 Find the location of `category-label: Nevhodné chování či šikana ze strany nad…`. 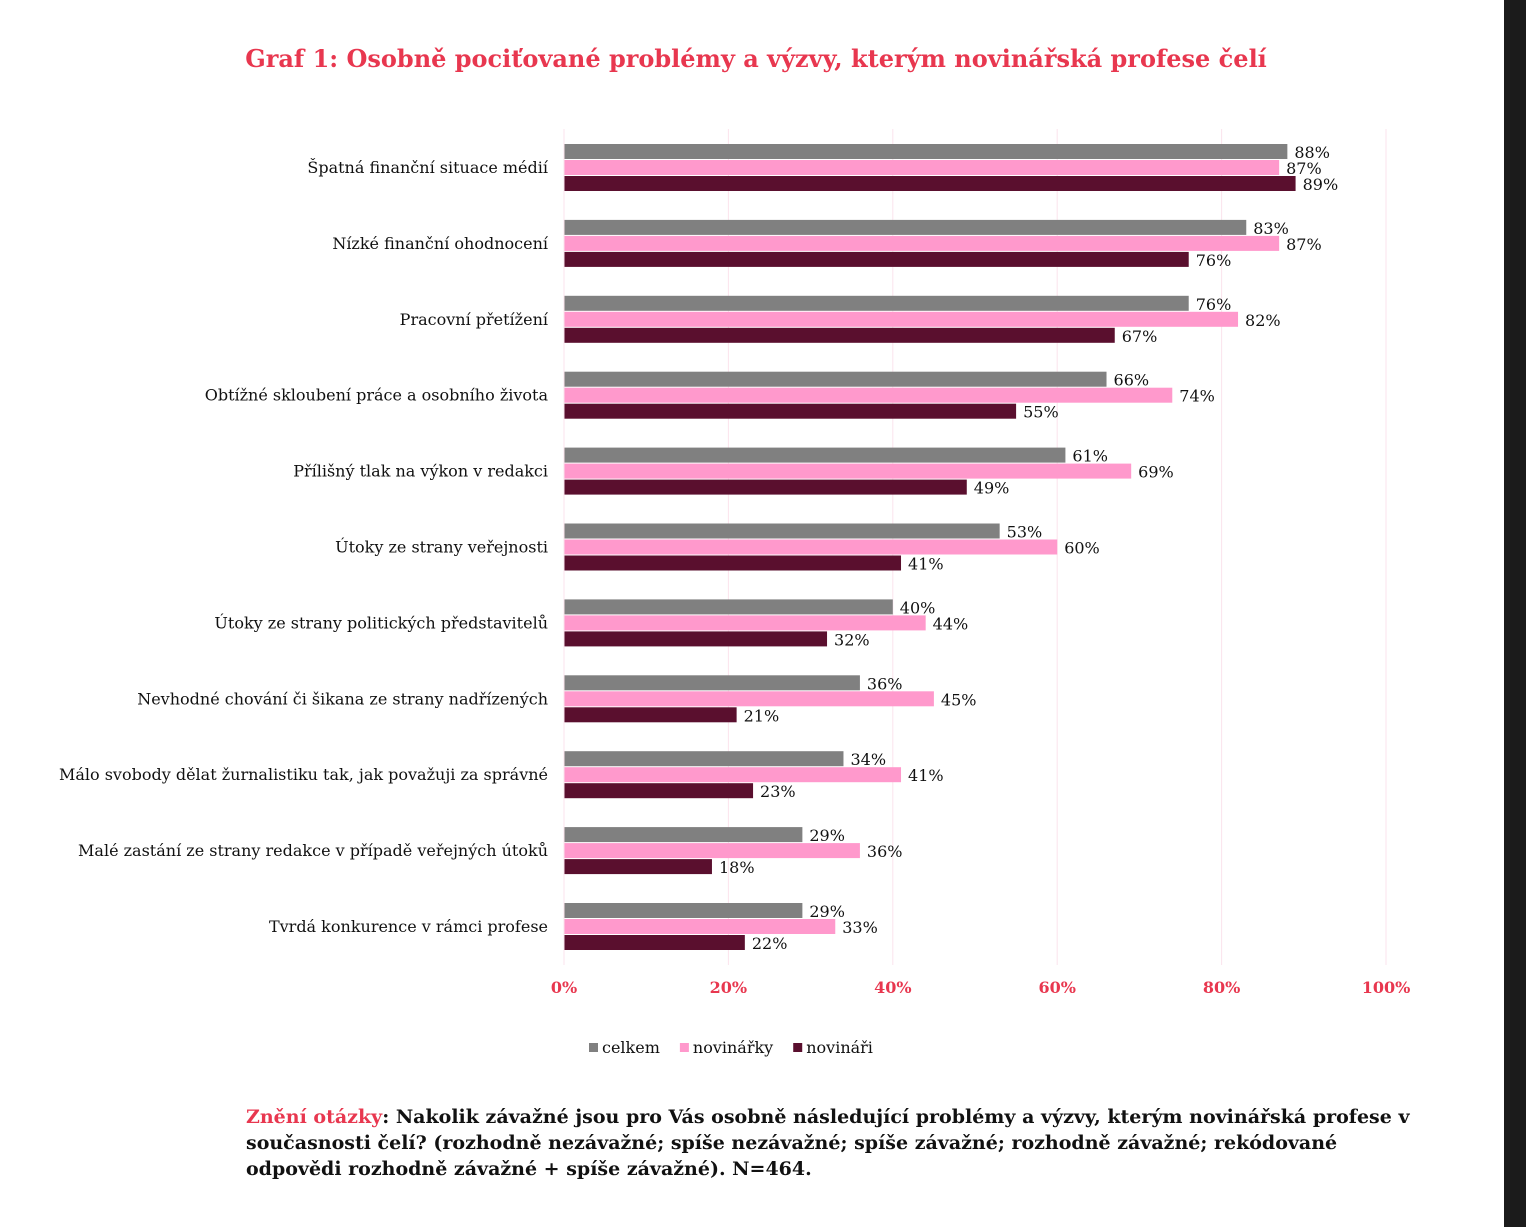

category-label: Nevhodné chování či šikana ze strany nad… is located at coordinates (342, 698).